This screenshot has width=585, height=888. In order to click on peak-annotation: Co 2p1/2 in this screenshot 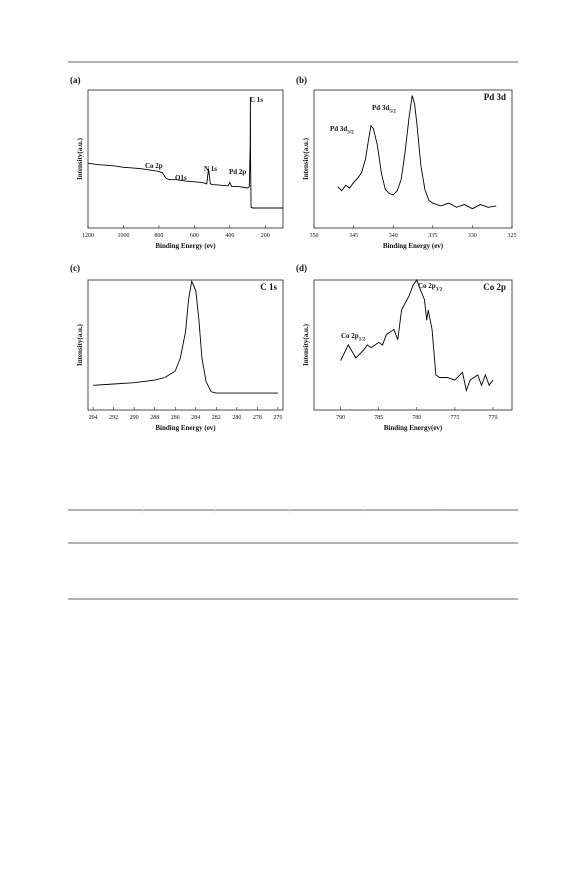, I will do `click(353, 337)`.